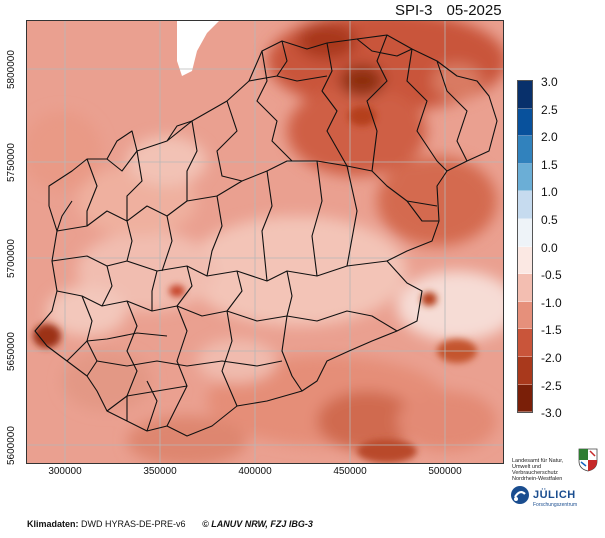  I want to click on footer-label: Klimadaten:, so click(53, 524).